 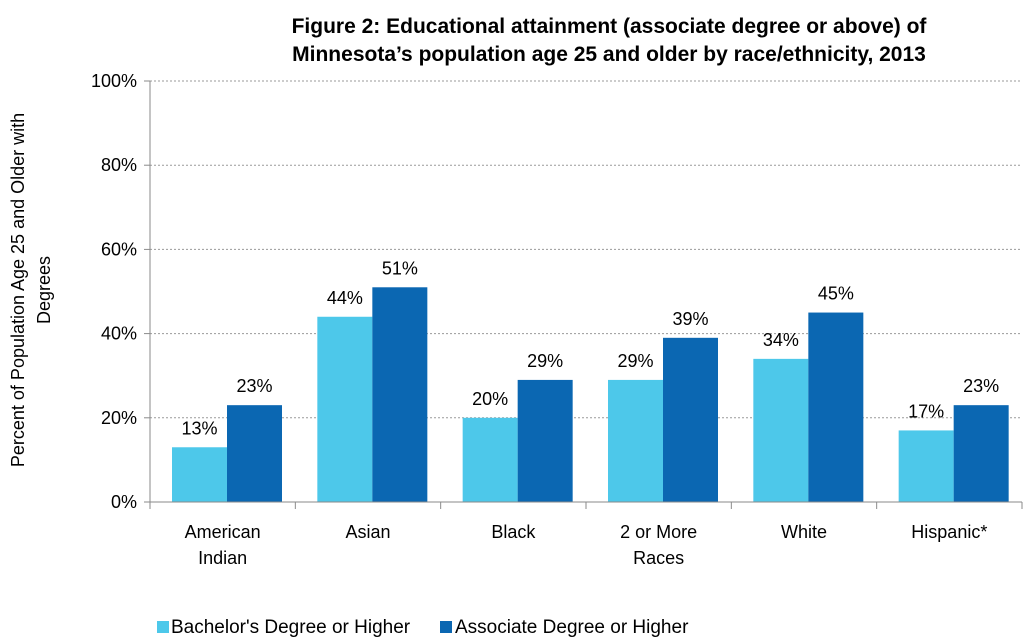 I want to click on category-label: Asian, so click(x=367, y=532).